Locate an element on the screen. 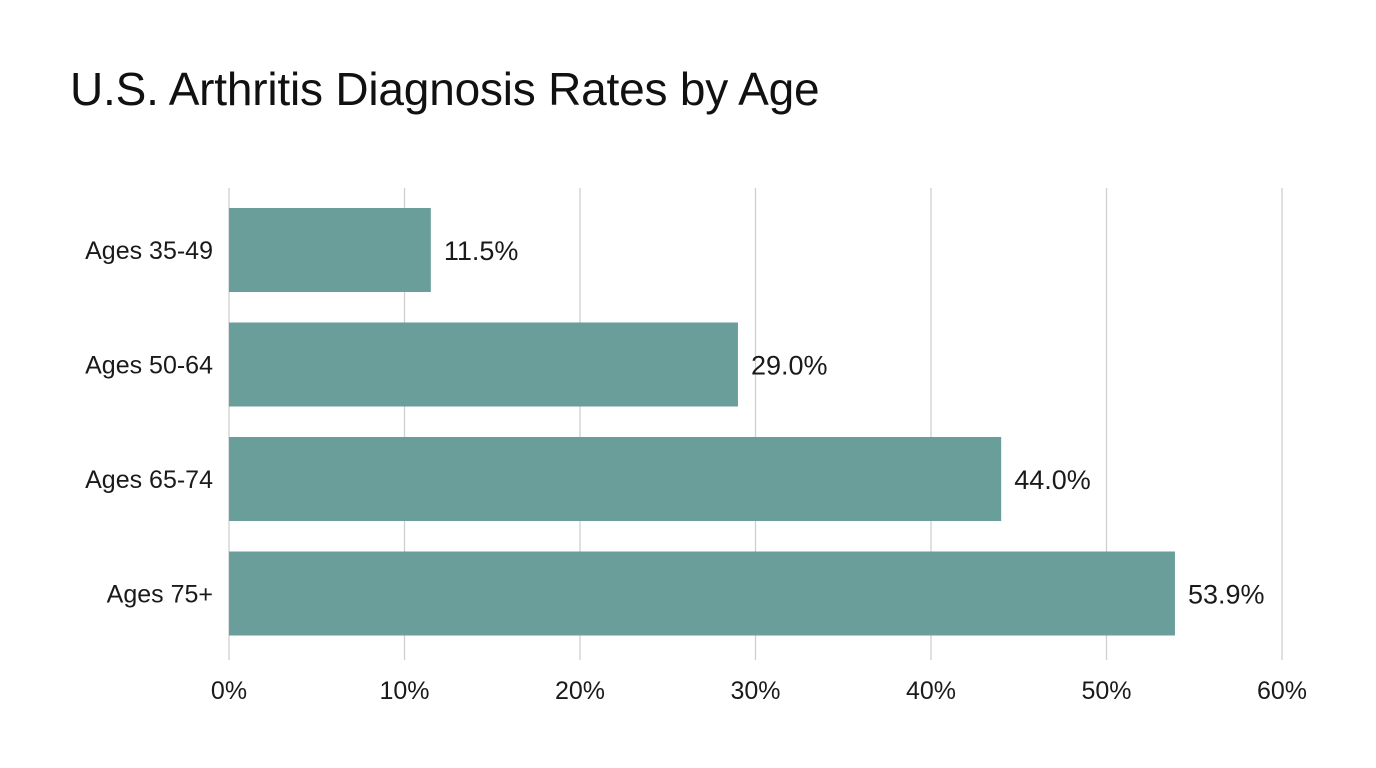 The width and height of the screenshot is (1376, 768). x-axis-tick-labels: 0% 10% 20% 30% 40% 50% 60% is located at coordinates (759, 691).